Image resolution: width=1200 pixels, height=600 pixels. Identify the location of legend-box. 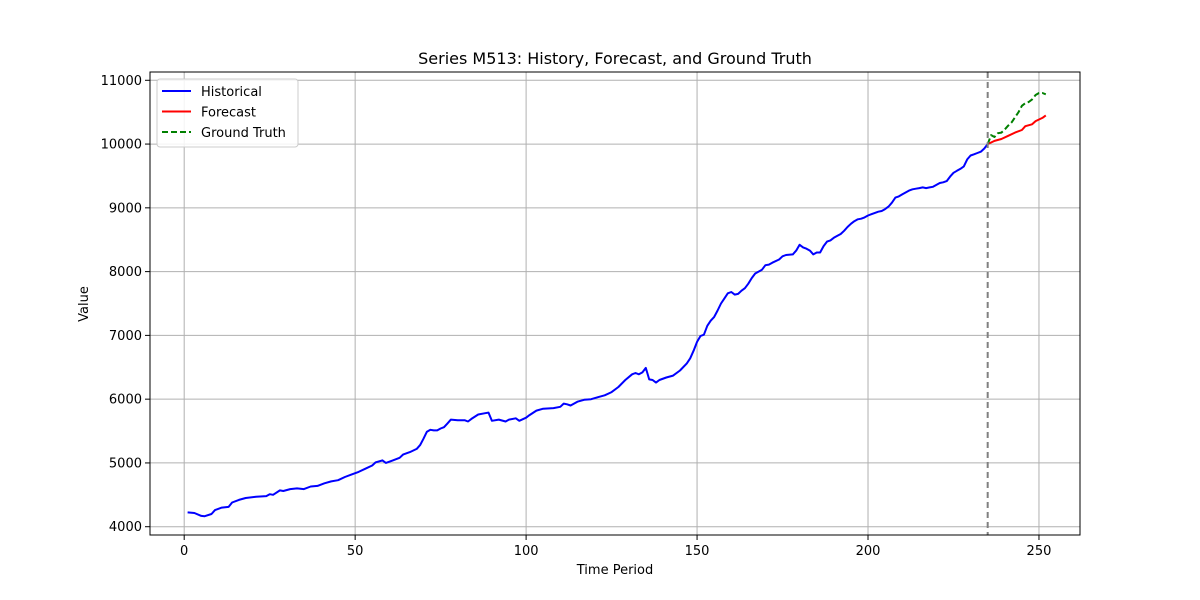
(227, 113).